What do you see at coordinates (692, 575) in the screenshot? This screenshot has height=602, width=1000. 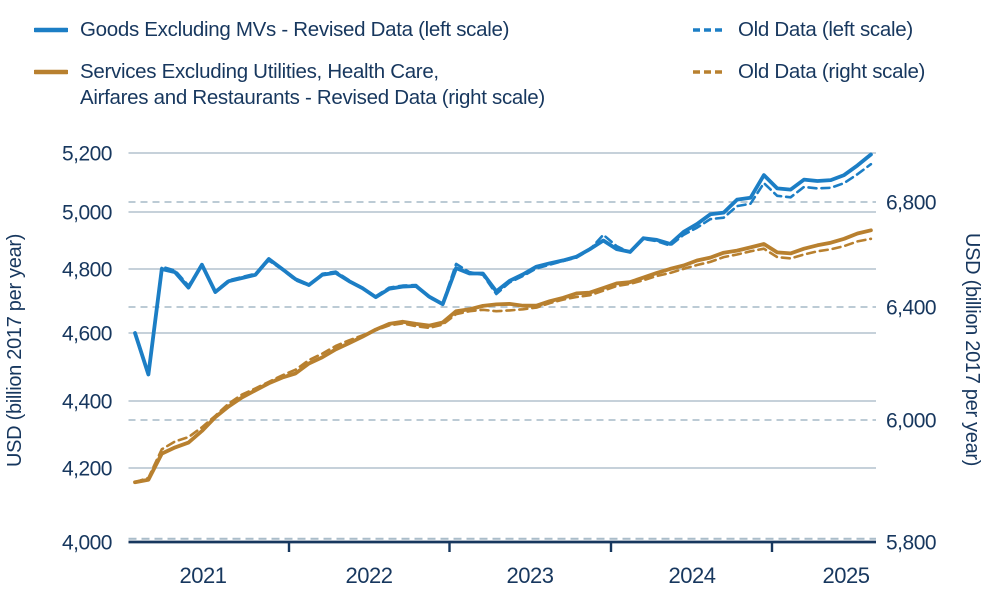 I see `x-tick-label-2024: 2024` at bounding box center [692, 575].